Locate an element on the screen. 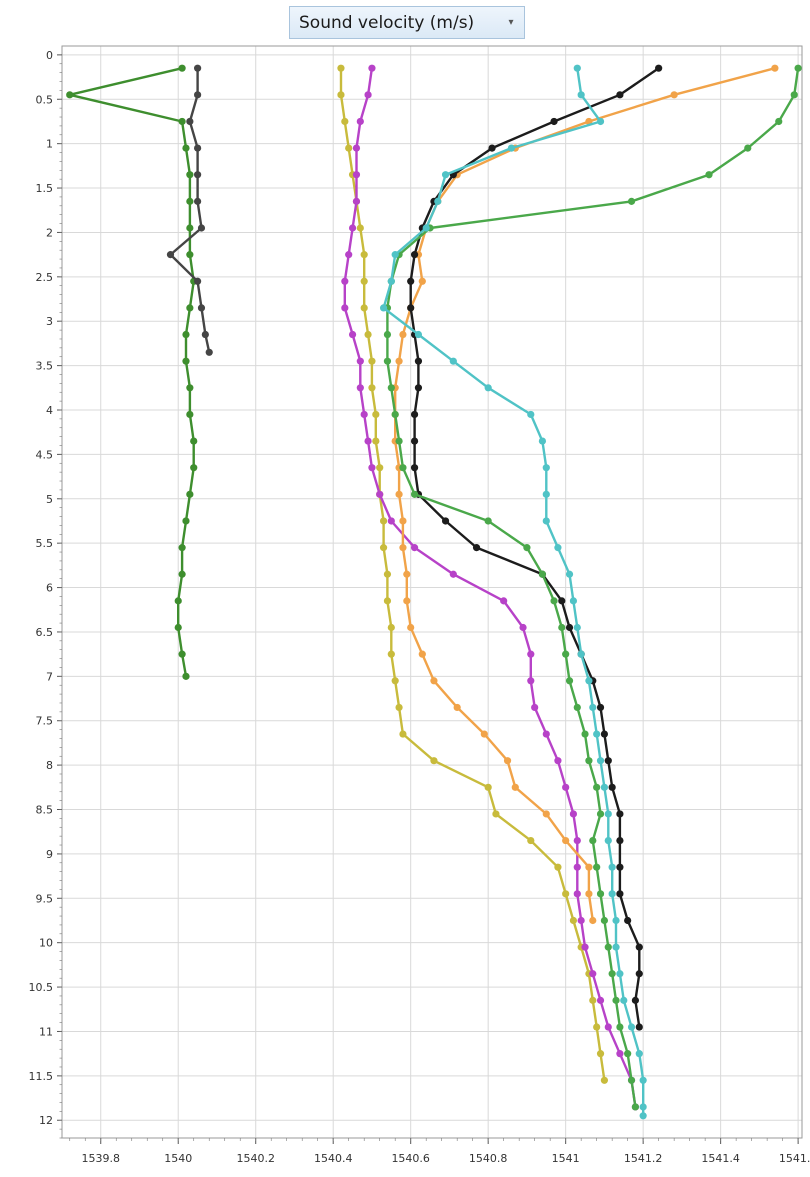 The width and height of the screenshot is (810, 1177). x-tick-label: 1539.8 is located at coordinates (100, 1158).